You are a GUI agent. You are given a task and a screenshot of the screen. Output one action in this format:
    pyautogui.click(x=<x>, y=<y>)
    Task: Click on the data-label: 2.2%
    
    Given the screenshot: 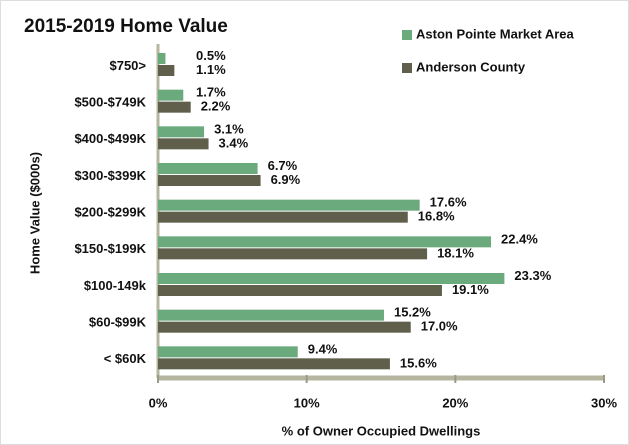 What is the action you would take?
    pyautogui.click(x=216, y=106)
    